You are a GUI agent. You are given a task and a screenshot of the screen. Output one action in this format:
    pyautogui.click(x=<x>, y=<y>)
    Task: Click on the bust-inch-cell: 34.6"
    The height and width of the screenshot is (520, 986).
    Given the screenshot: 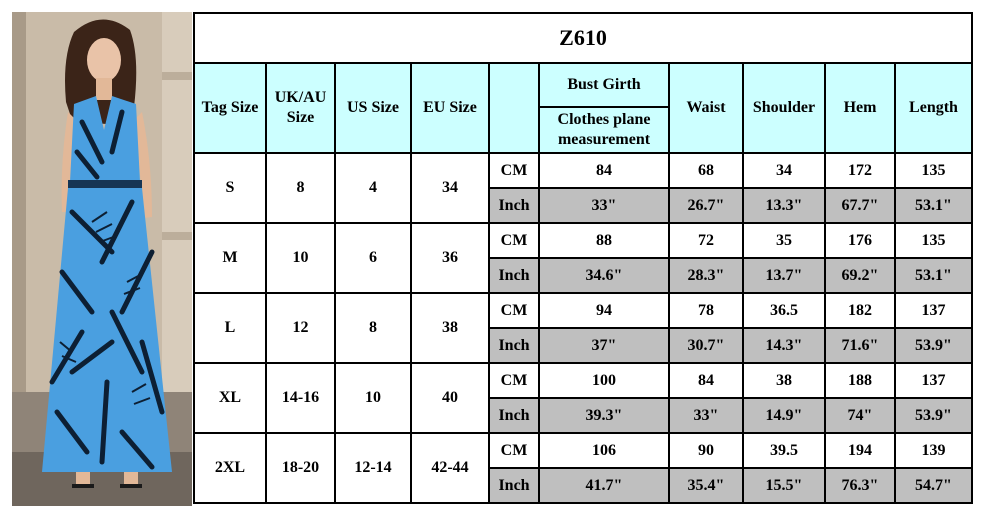 What is the action you would take?
    pyautogui.click(x=604, y=275)
    